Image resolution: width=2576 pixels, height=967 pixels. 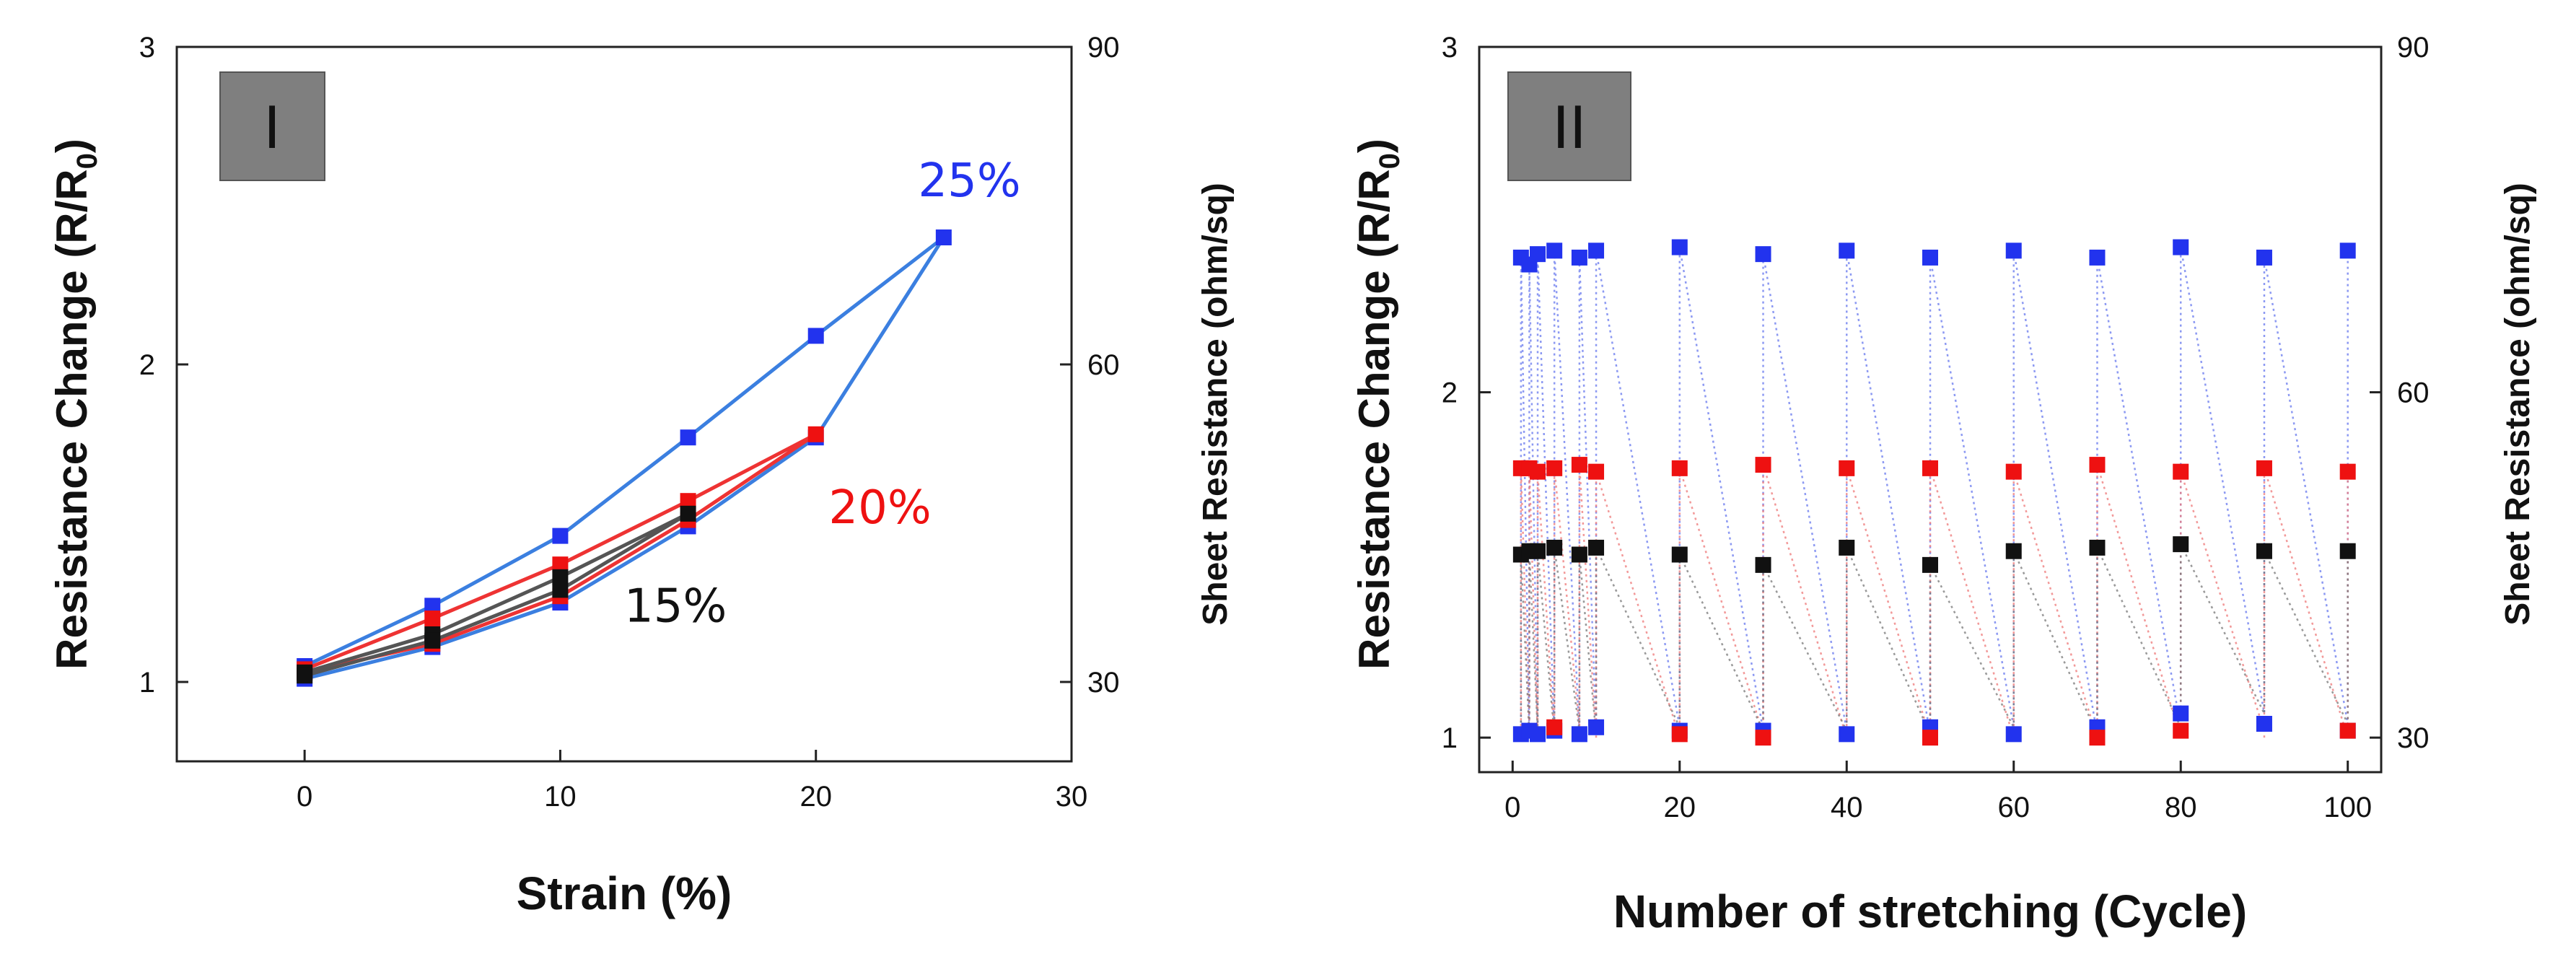 I want to click on y2-tick-label: 90, so click(x=2413, y=48).